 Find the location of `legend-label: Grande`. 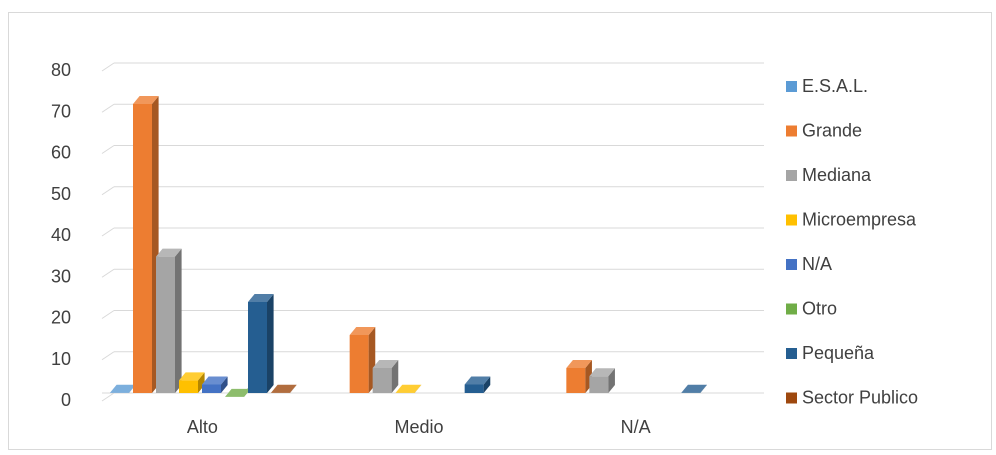

legend-label: Grande is located at coordinates (832, 131).